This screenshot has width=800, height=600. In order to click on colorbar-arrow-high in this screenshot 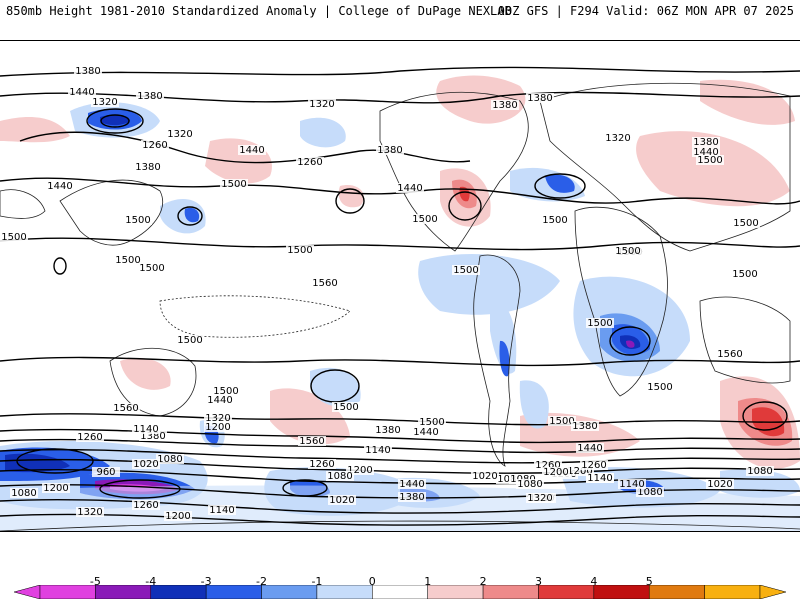, I will do `click(773, 592)`.